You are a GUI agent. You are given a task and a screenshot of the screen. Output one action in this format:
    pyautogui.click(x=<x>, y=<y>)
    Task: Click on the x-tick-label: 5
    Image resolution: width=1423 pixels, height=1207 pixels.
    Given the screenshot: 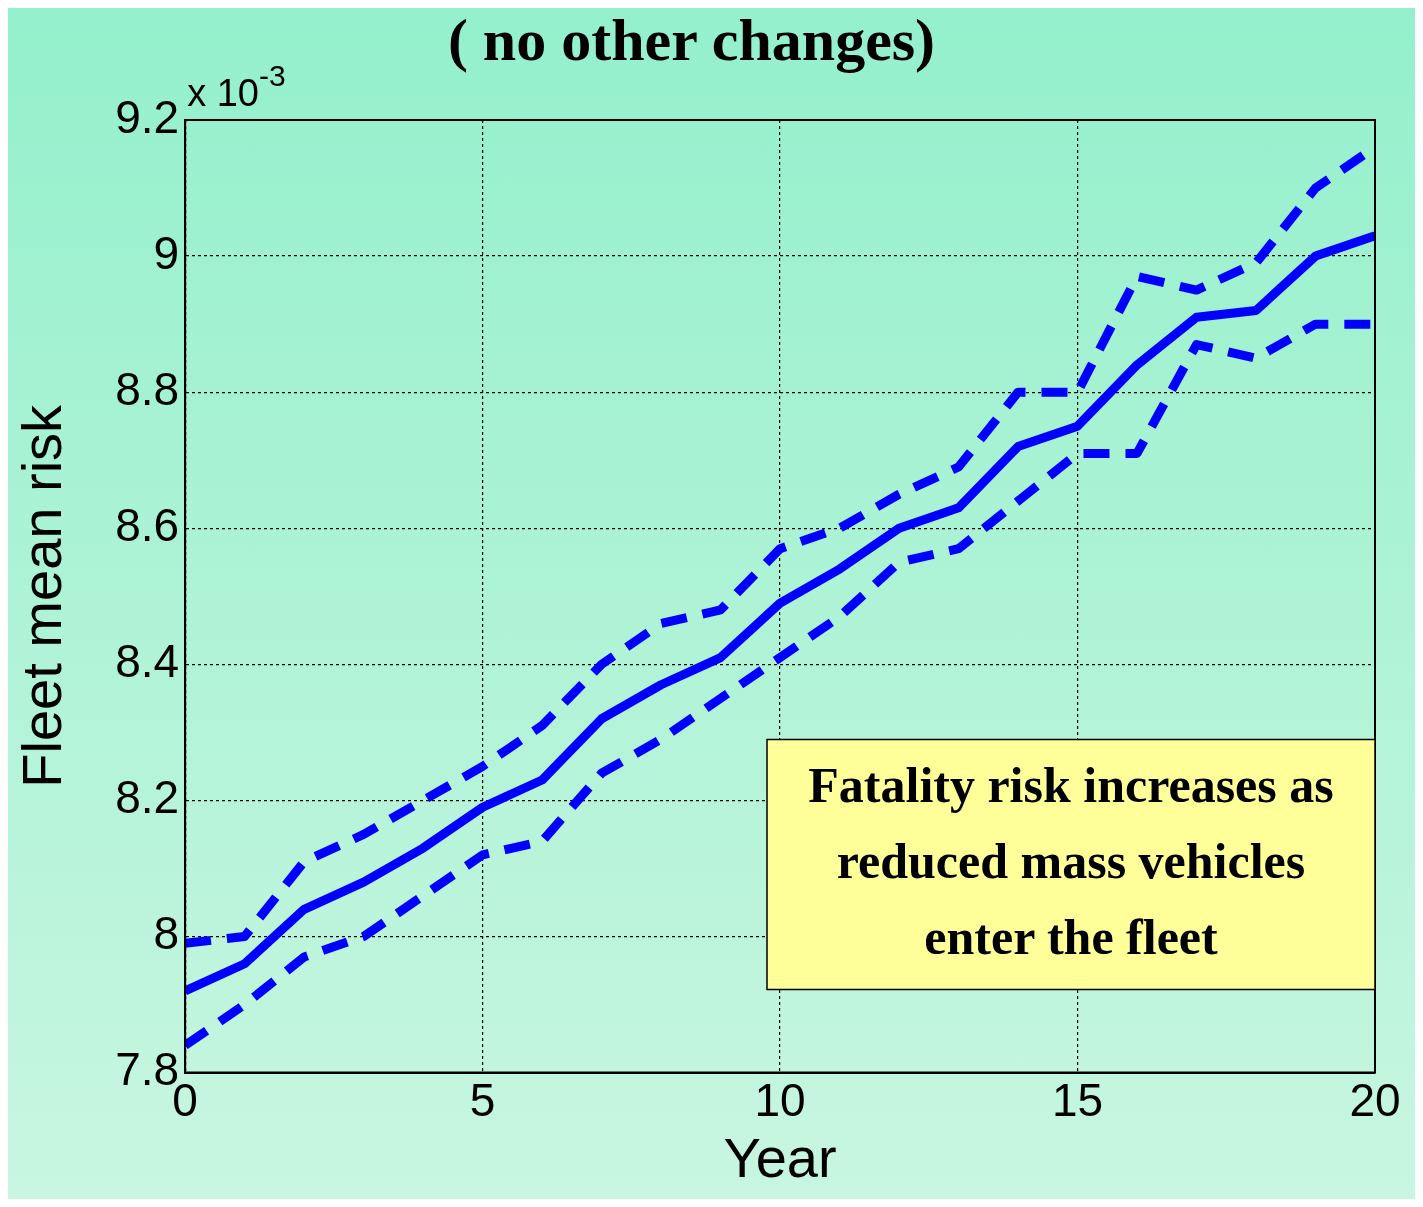 What is the action you would take?
    pyautogui.click(x=482, y=1099)
    